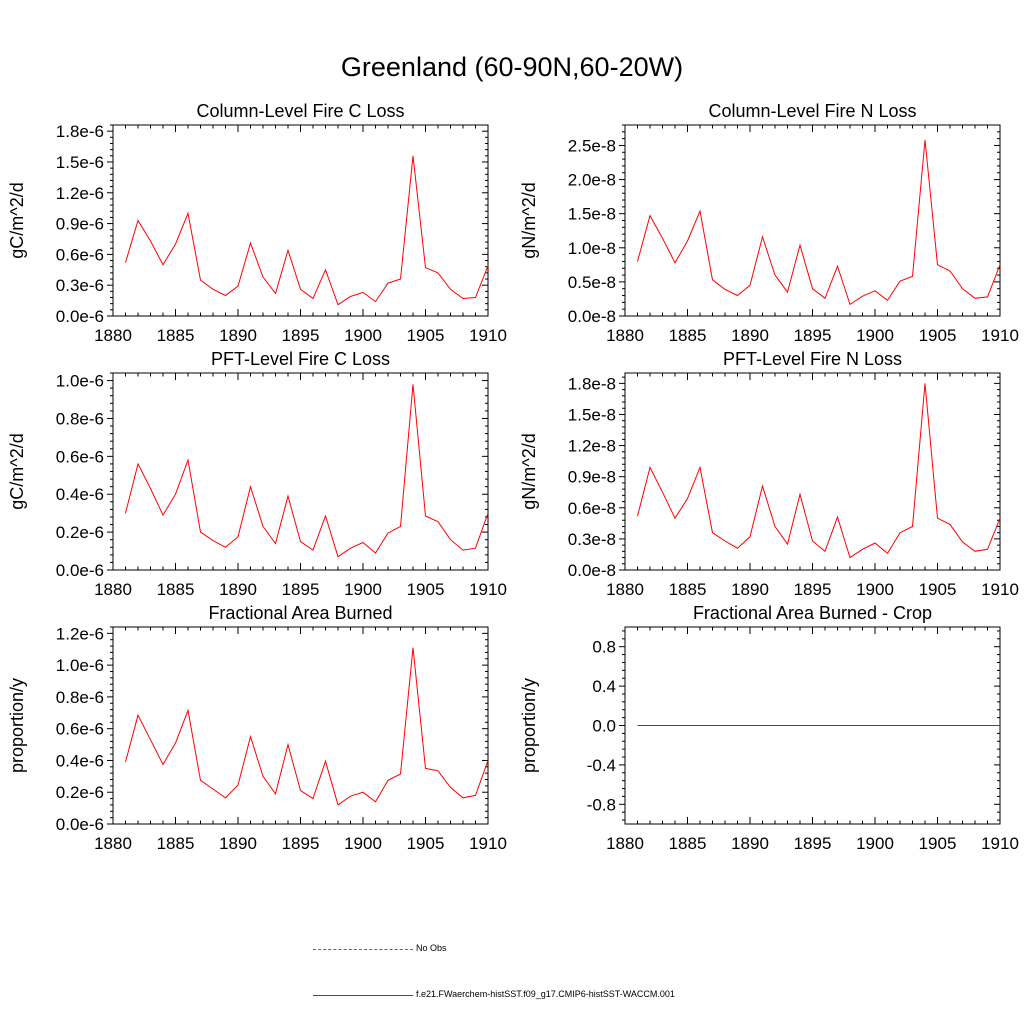 This screenshot has width=1024, height=1024. What do you see at coordinates (601, 804) in the screenshot?
I see `panel-6-ytick-label: -0.8` at bounding box center [601, 804].